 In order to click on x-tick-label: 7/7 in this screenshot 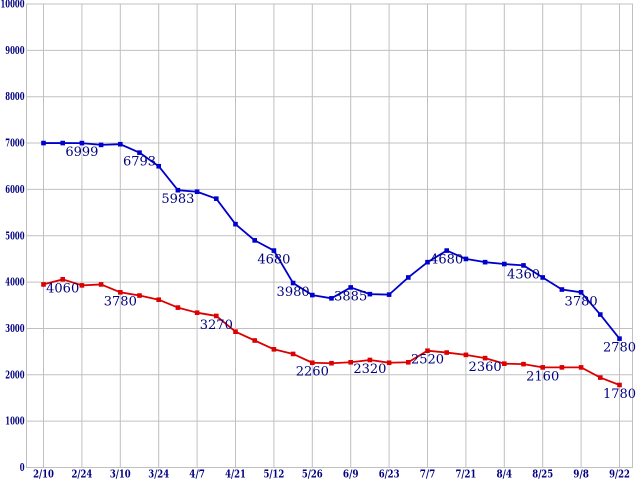, I will do `click(428, 474)`.